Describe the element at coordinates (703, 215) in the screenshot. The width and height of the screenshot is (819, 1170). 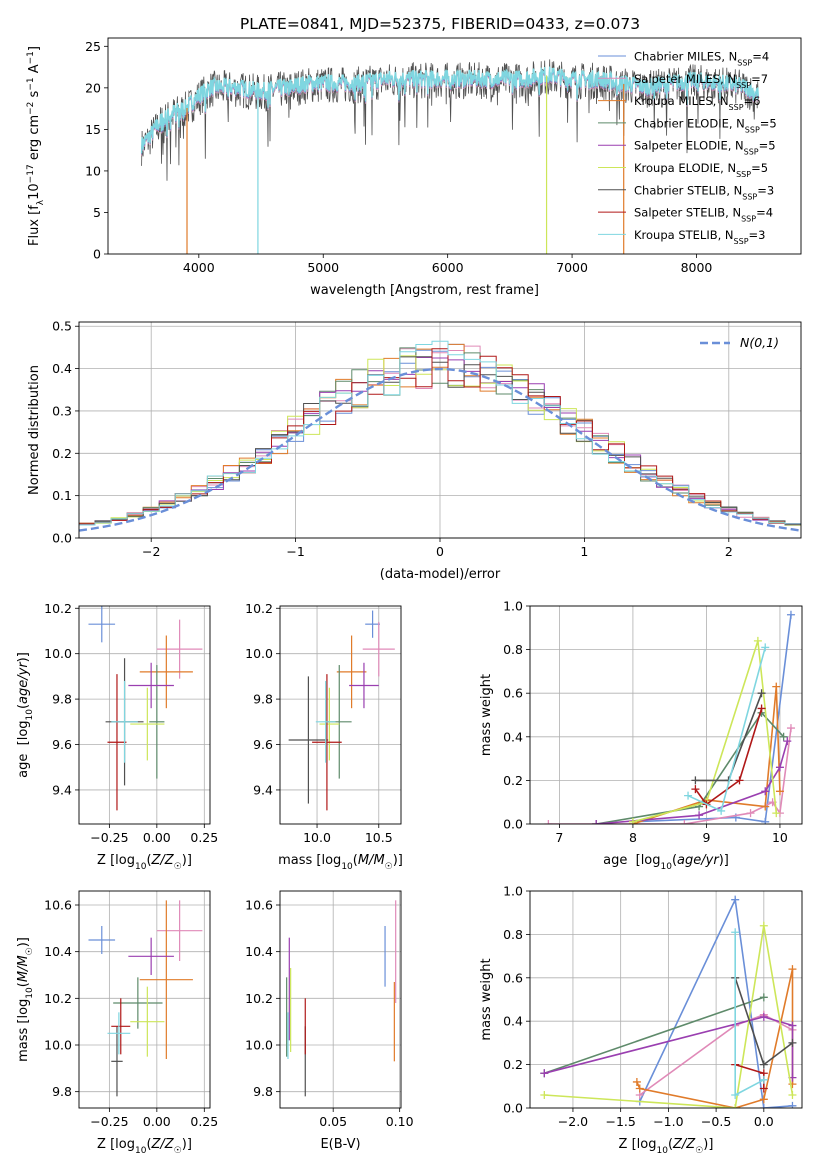
I see `legend-label: Salpeter STELIB, NSSP=4` at that location.